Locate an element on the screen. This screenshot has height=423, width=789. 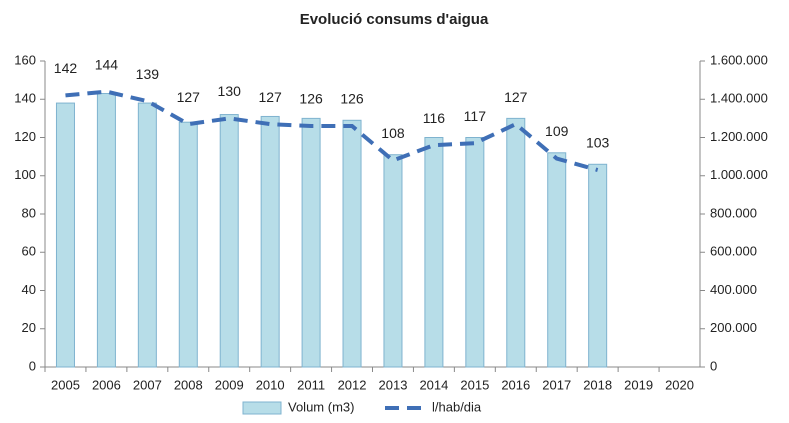
legend-swatch is located at coordinates (262, 408).